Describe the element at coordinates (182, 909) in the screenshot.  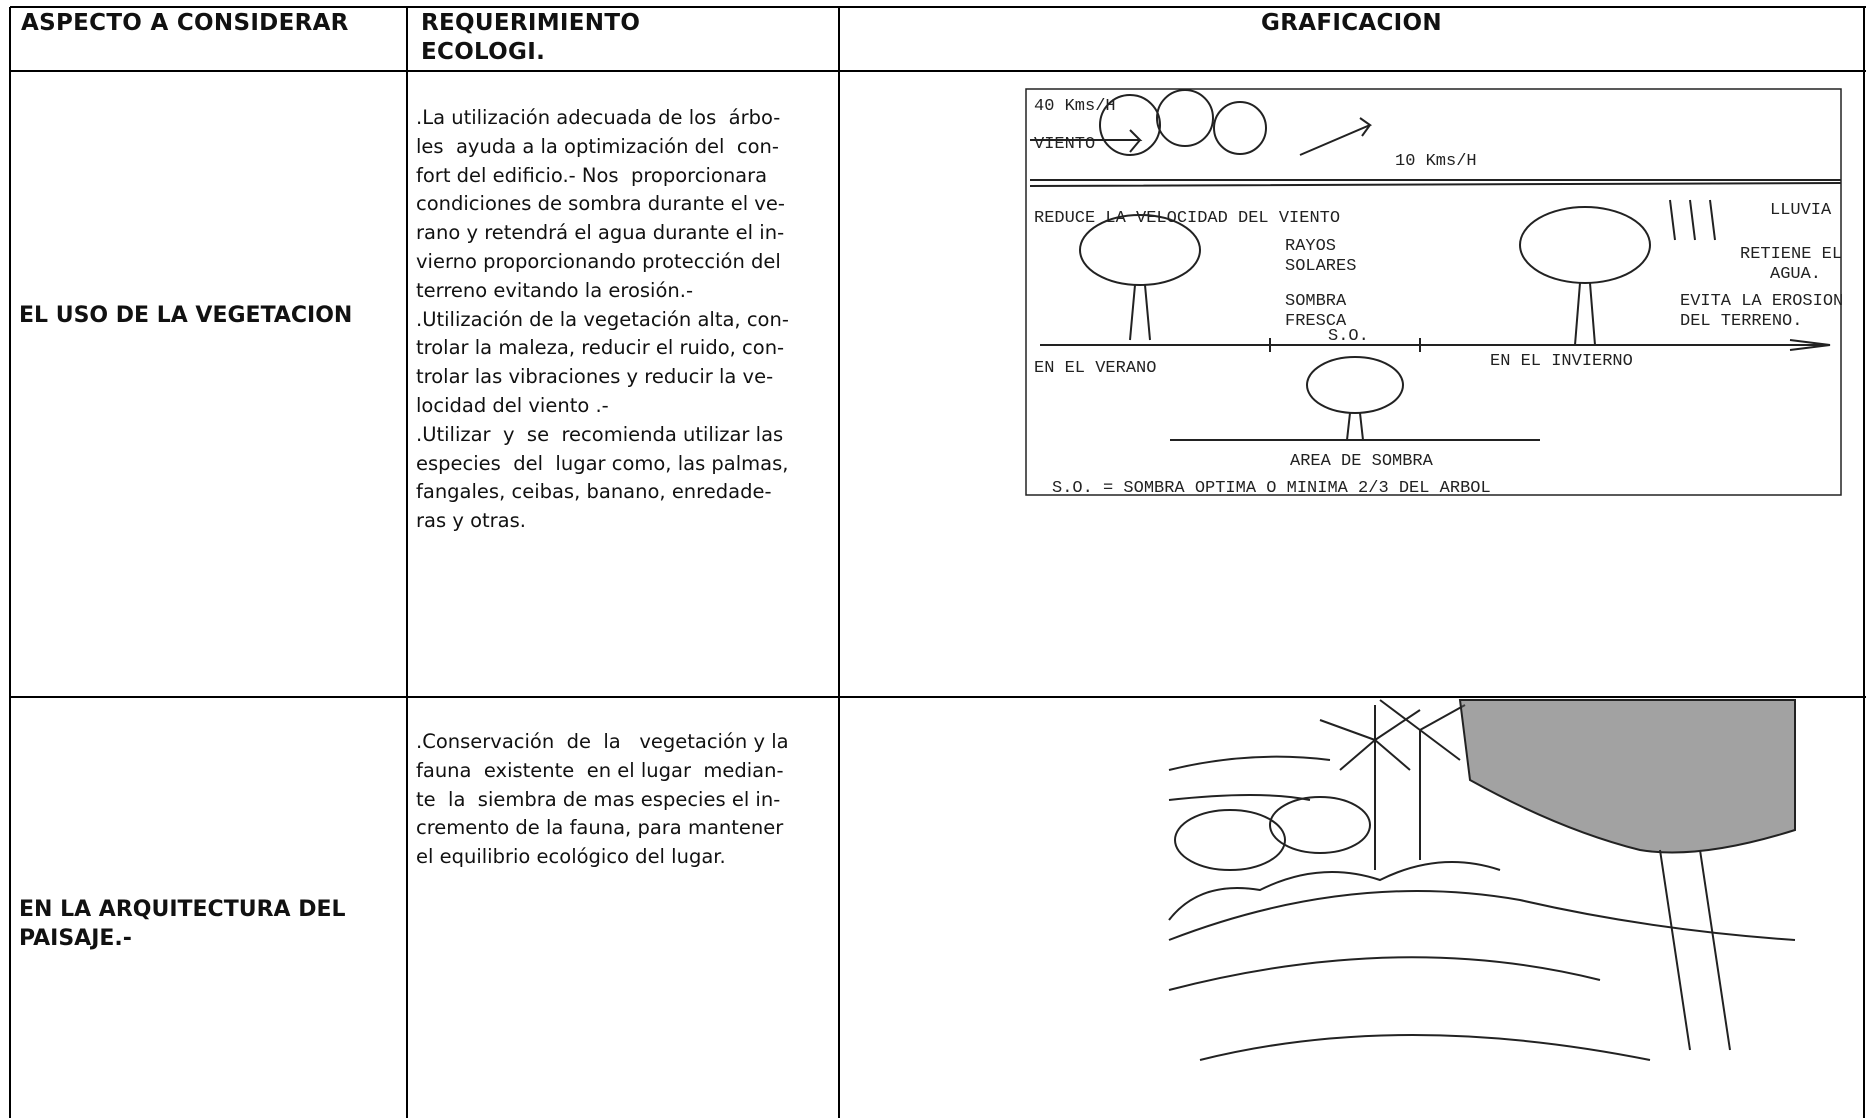
I see `row-label: EN LA ARQUITECTURA DEL` at that location.